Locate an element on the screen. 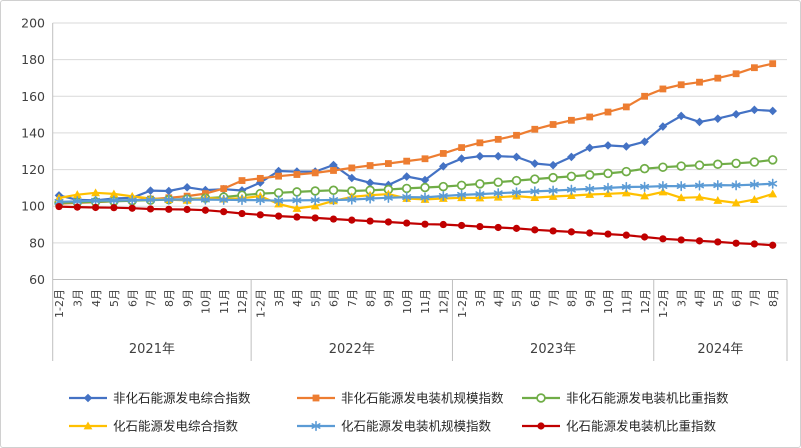 The width and height of the screenshot is (801, 448). legend-label: 化石能源发电综合指数 is located at coordinates (176, 426).